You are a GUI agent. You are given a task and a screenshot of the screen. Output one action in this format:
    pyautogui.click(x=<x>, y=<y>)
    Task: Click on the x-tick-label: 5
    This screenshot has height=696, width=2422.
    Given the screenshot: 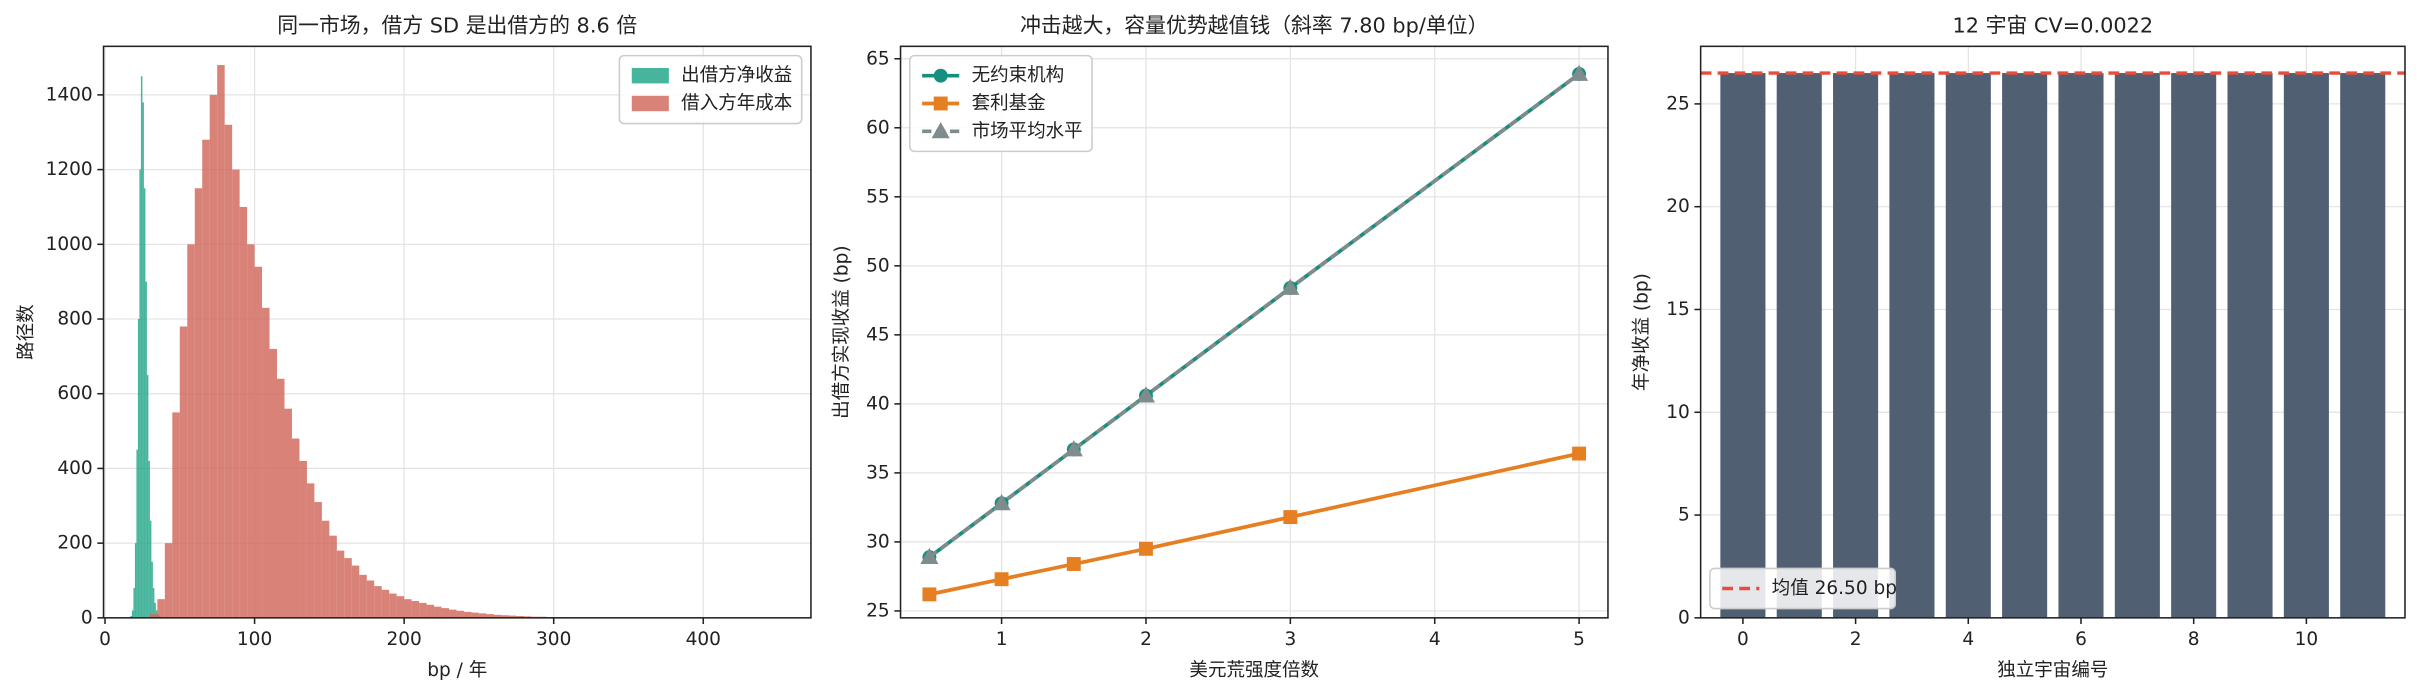 What is the action you would take?
    pyautogui.click(x=1579, y=639)
    